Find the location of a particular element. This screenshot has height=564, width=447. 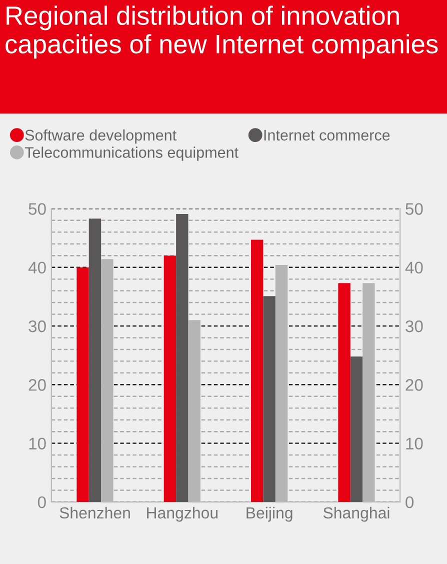

y-tick-label: 0 is located at coordinates (42, 502).